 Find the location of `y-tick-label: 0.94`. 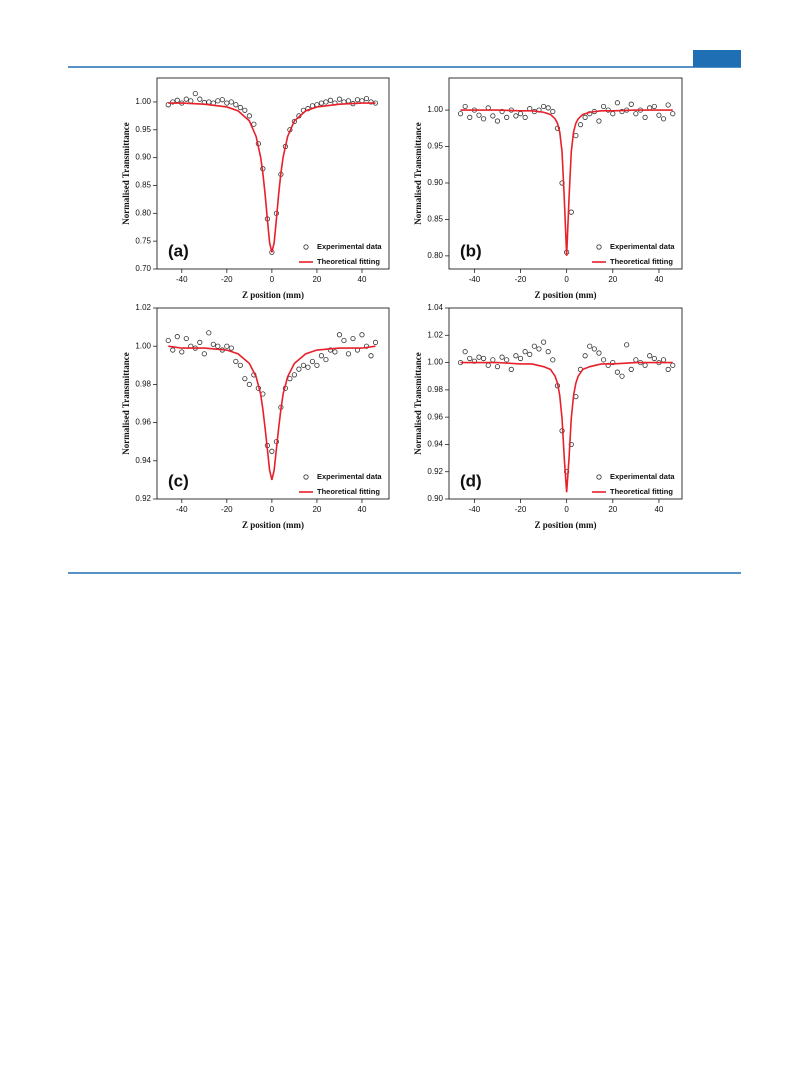

y-tick-label: 0.94 is located at coordinates (143, 460).